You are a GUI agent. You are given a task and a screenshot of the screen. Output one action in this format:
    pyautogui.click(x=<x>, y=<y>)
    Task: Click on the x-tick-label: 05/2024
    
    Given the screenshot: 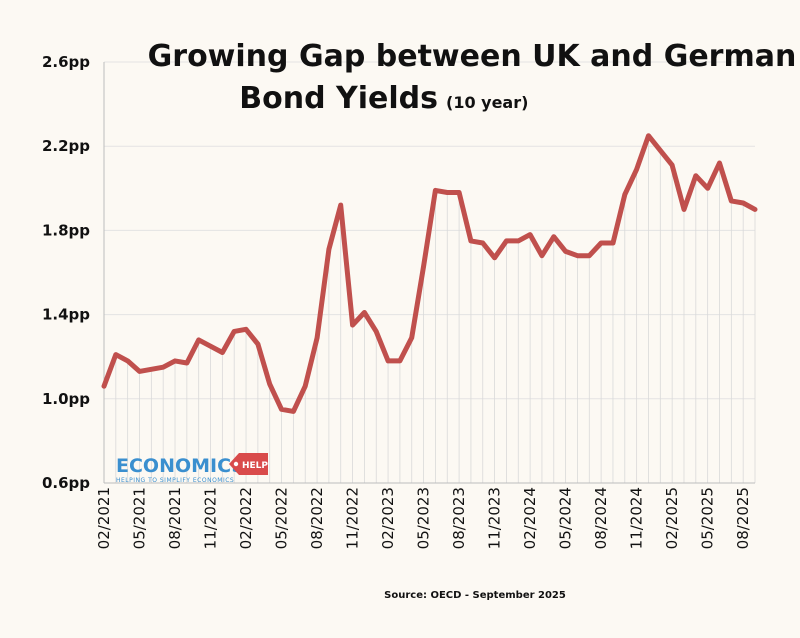 What is the action you would take?
    pyautogui.click(x=566, y=518)
    